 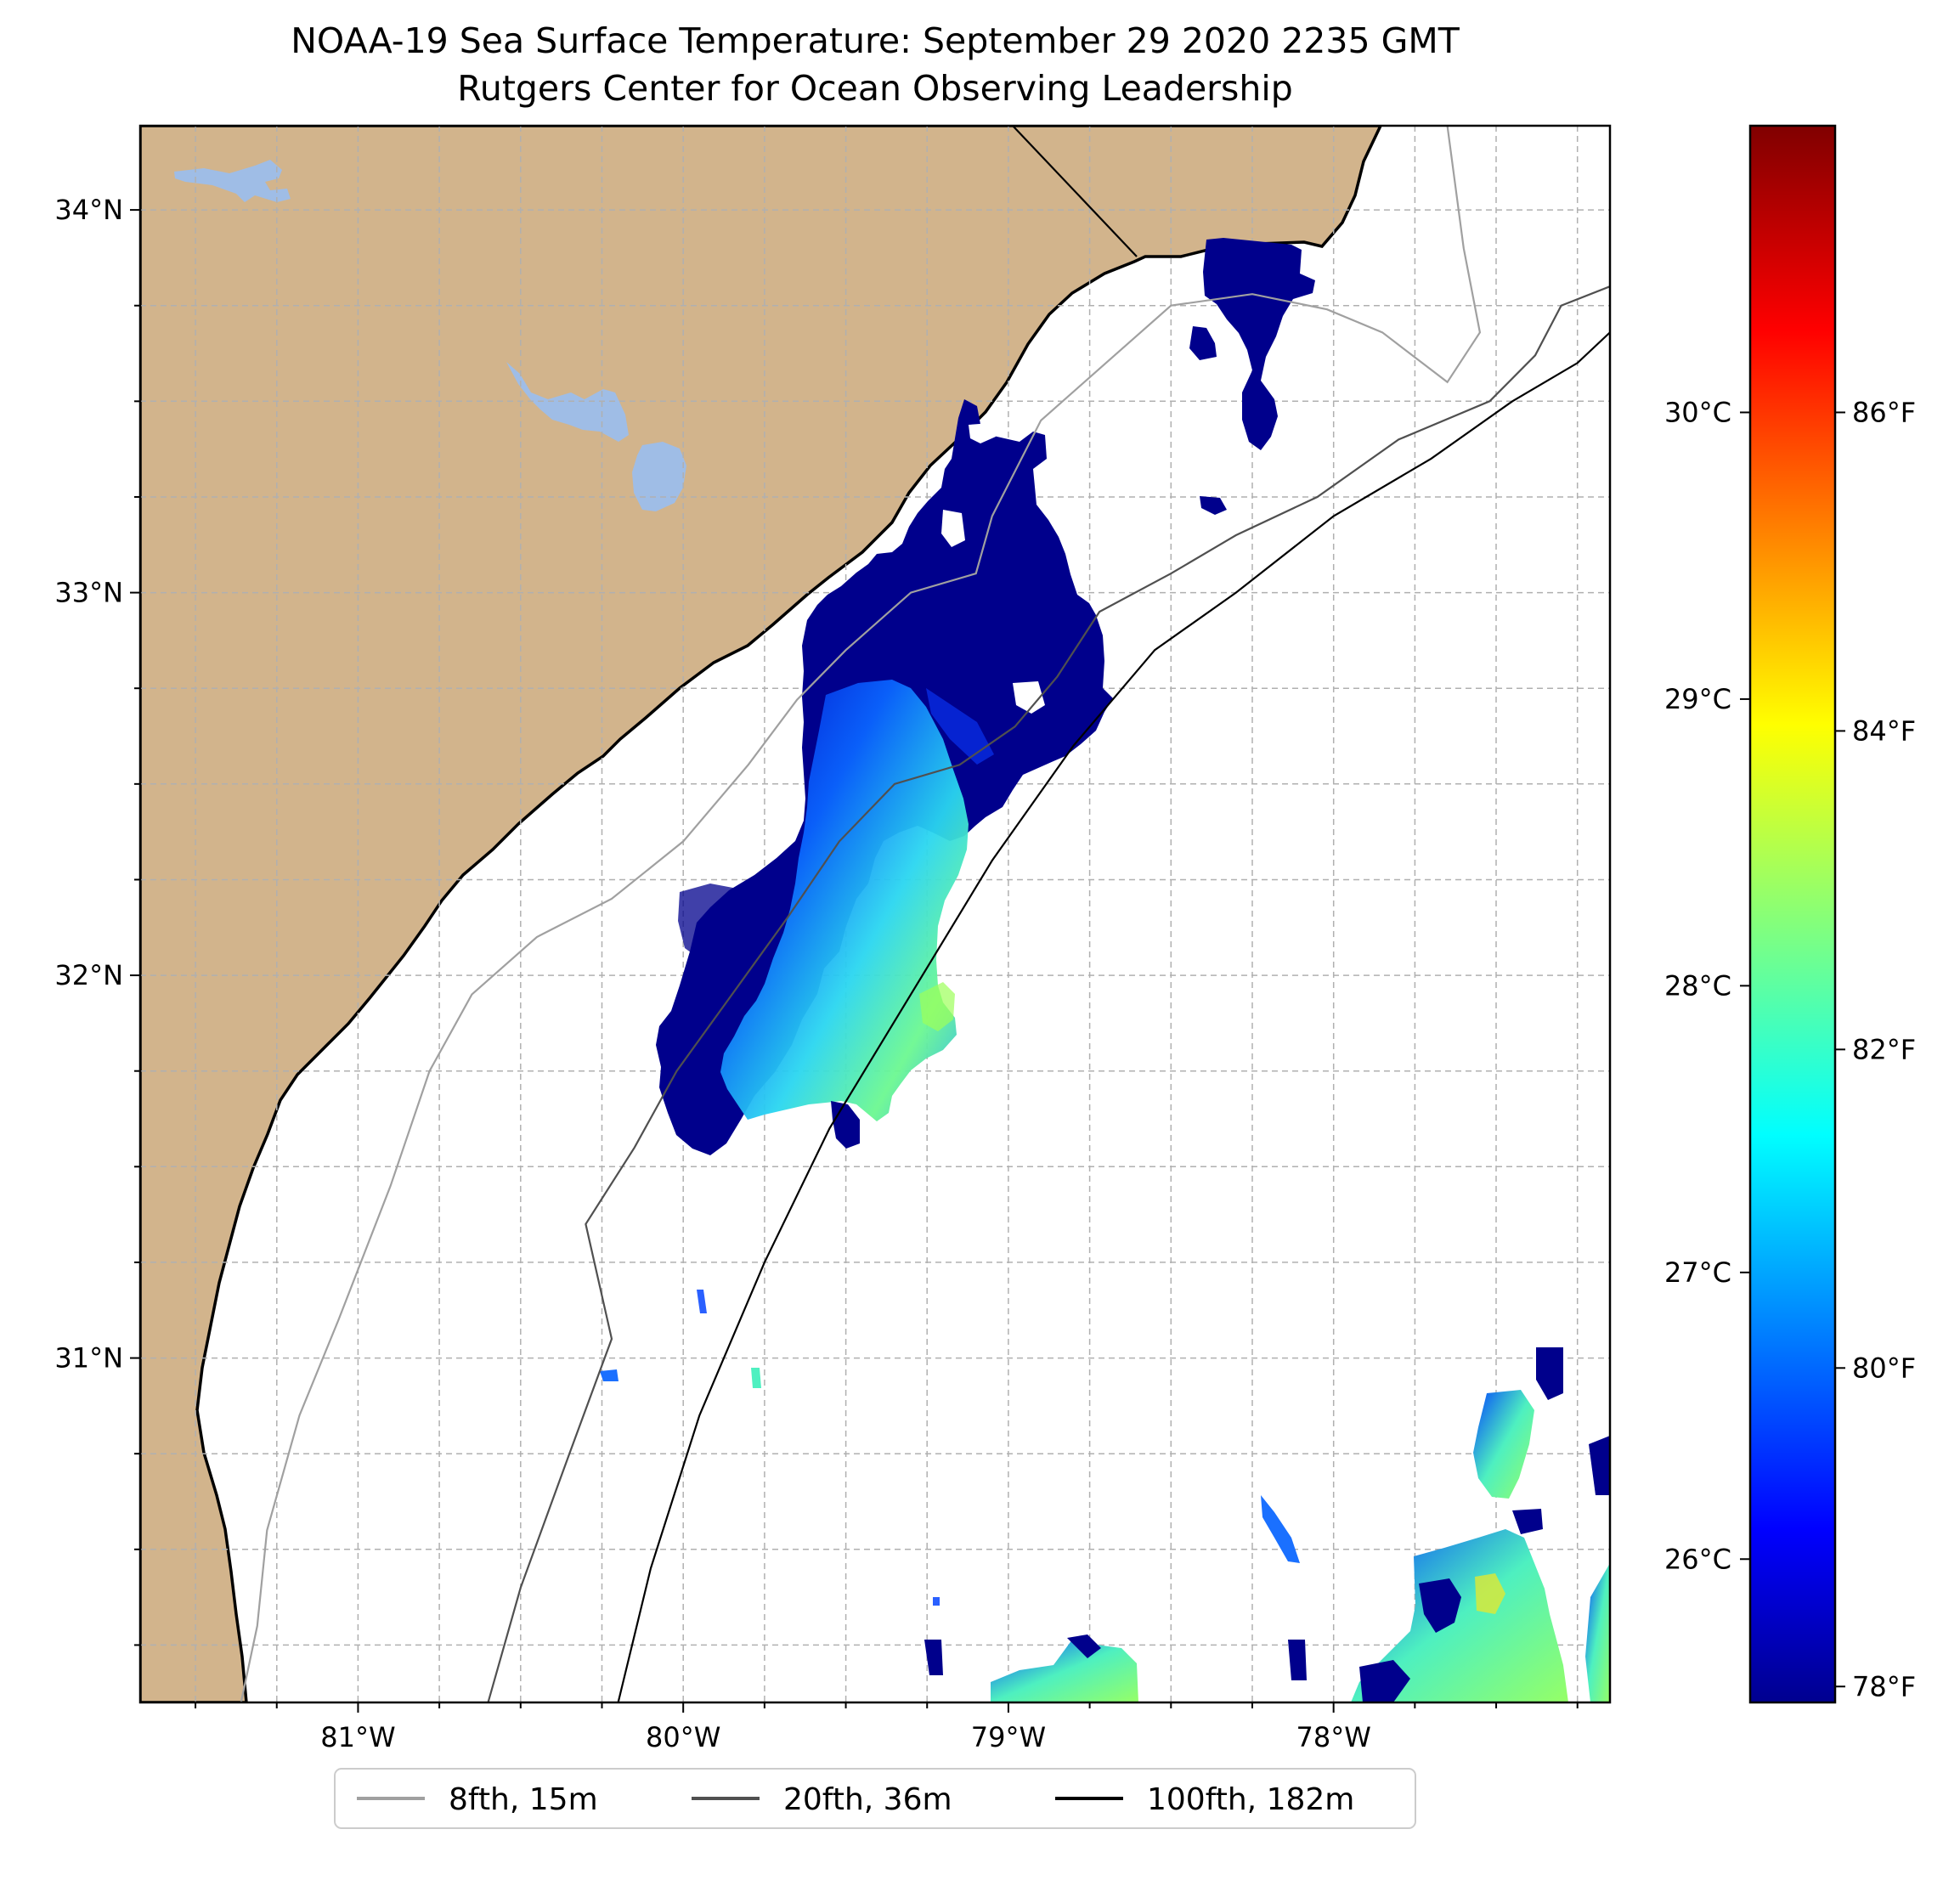 I want to click on colorbar-fahrenheit-ticks: 78°F 80°F 82°F 84°F 86°F, so click(x=1875, y=1049).